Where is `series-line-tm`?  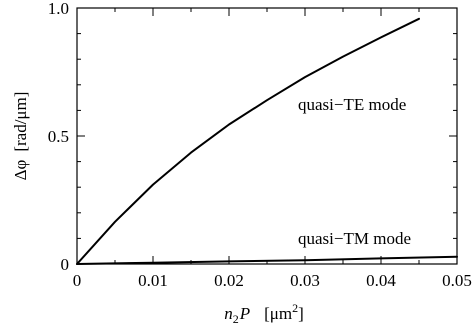 series-line-tm is located at coordinates (267, 260).